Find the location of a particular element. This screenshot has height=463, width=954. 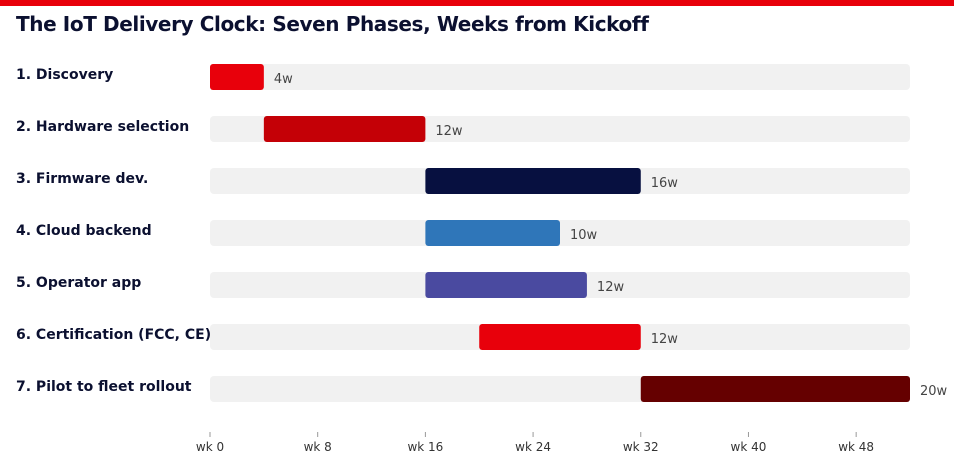

phase-label: 6. Certification (FCC, CE) is located at coordinates (113, 335).